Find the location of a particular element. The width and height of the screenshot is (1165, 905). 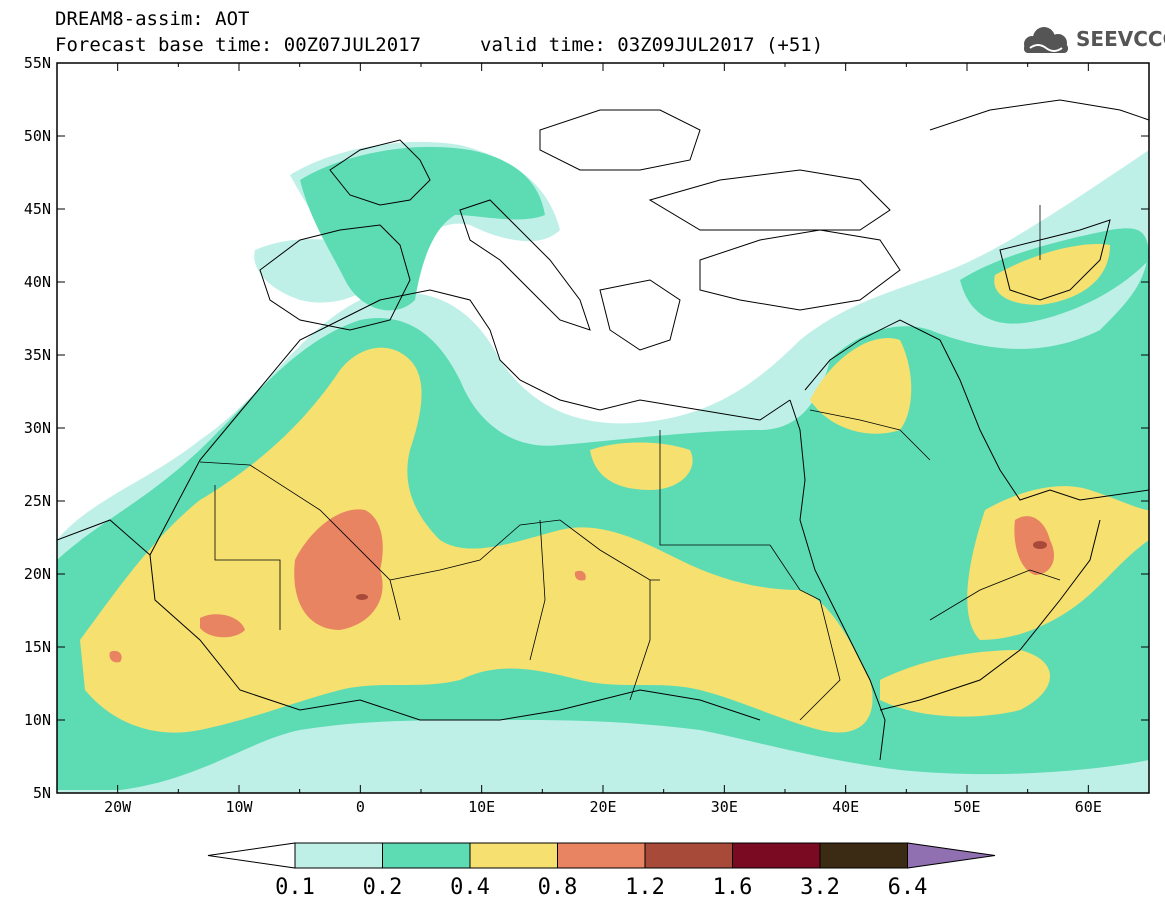

lat-tick-label: 20N is located at coordinates (37, 574).